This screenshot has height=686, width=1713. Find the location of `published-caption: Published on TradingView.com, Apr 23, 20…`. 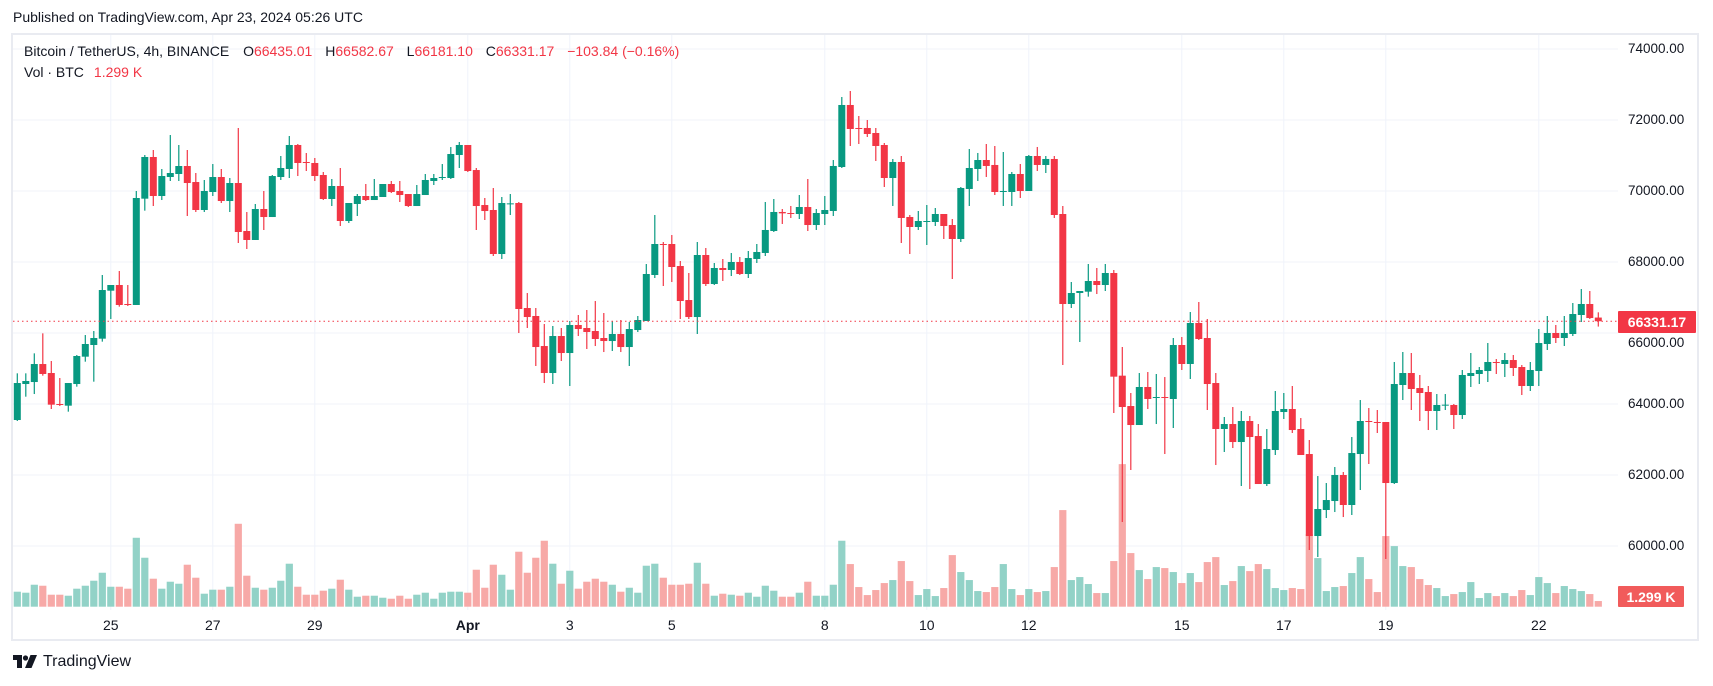

published-caption: Published on TradingView.com, Apr 23, 20… is located at coordinates (188, 17).